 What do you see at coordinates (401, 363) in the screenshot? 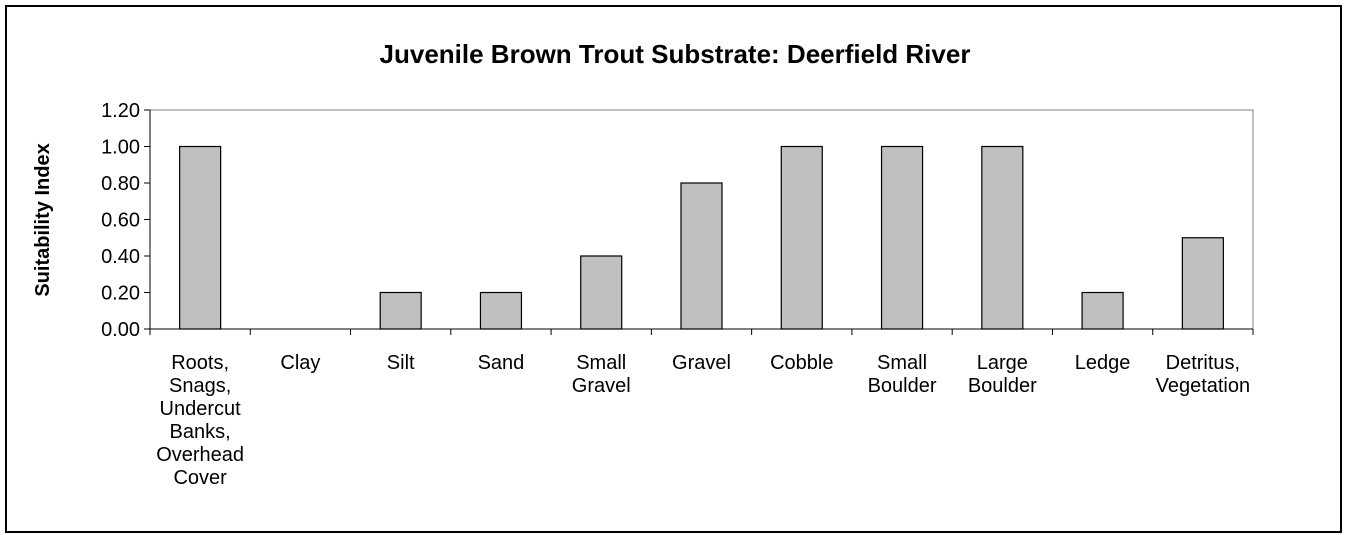
I see `x-category-label: Silt` at bounding box center [401, 363].